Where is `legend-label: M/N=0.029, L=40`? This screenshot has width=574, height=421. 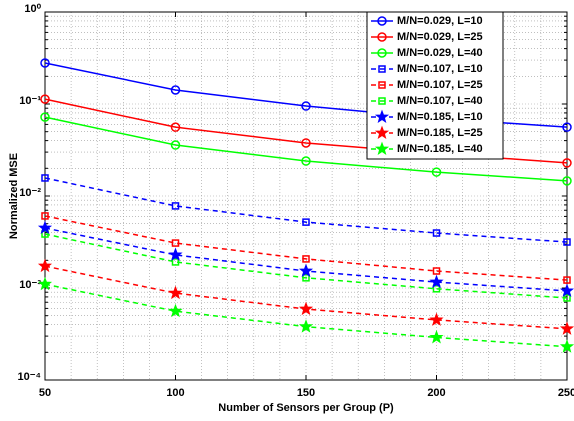
legend-label: M/N=0.029, L=40 is located at coordinates (440, 53).